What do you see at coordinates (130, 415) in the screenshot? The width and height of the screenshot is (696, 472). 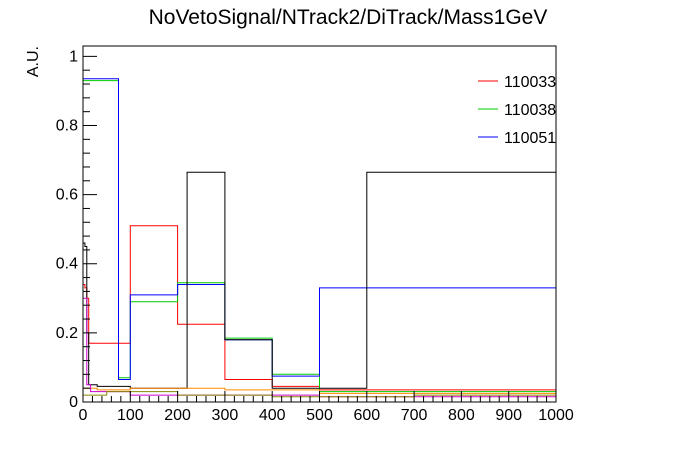 I see `x-tick-label: 100` at bounding box center [130, 415].